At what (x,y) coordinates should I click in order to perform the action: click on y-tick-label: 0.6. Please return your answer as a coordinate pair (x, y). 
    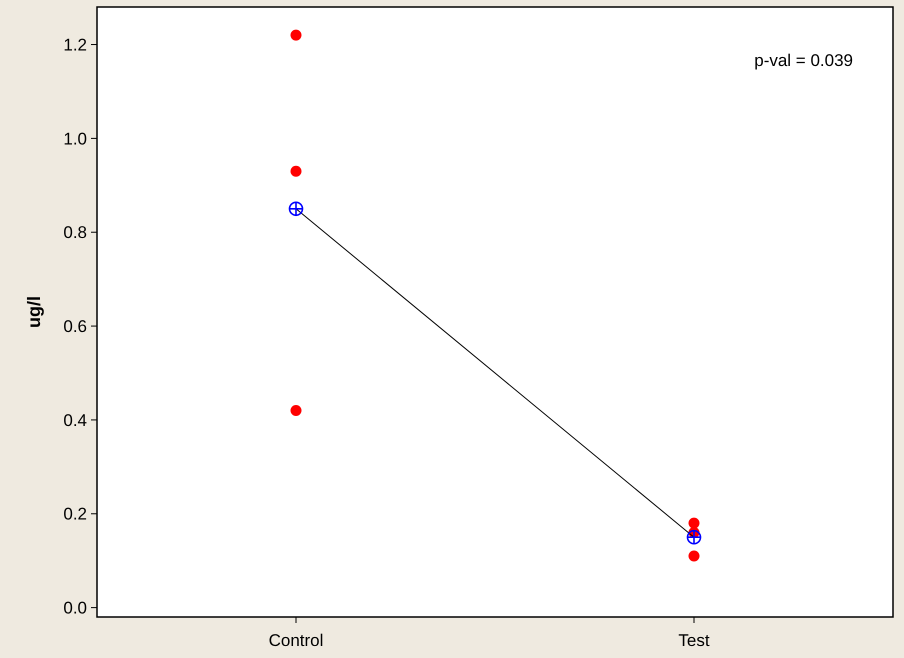
    Looking at the image, I should click on (75, 326).